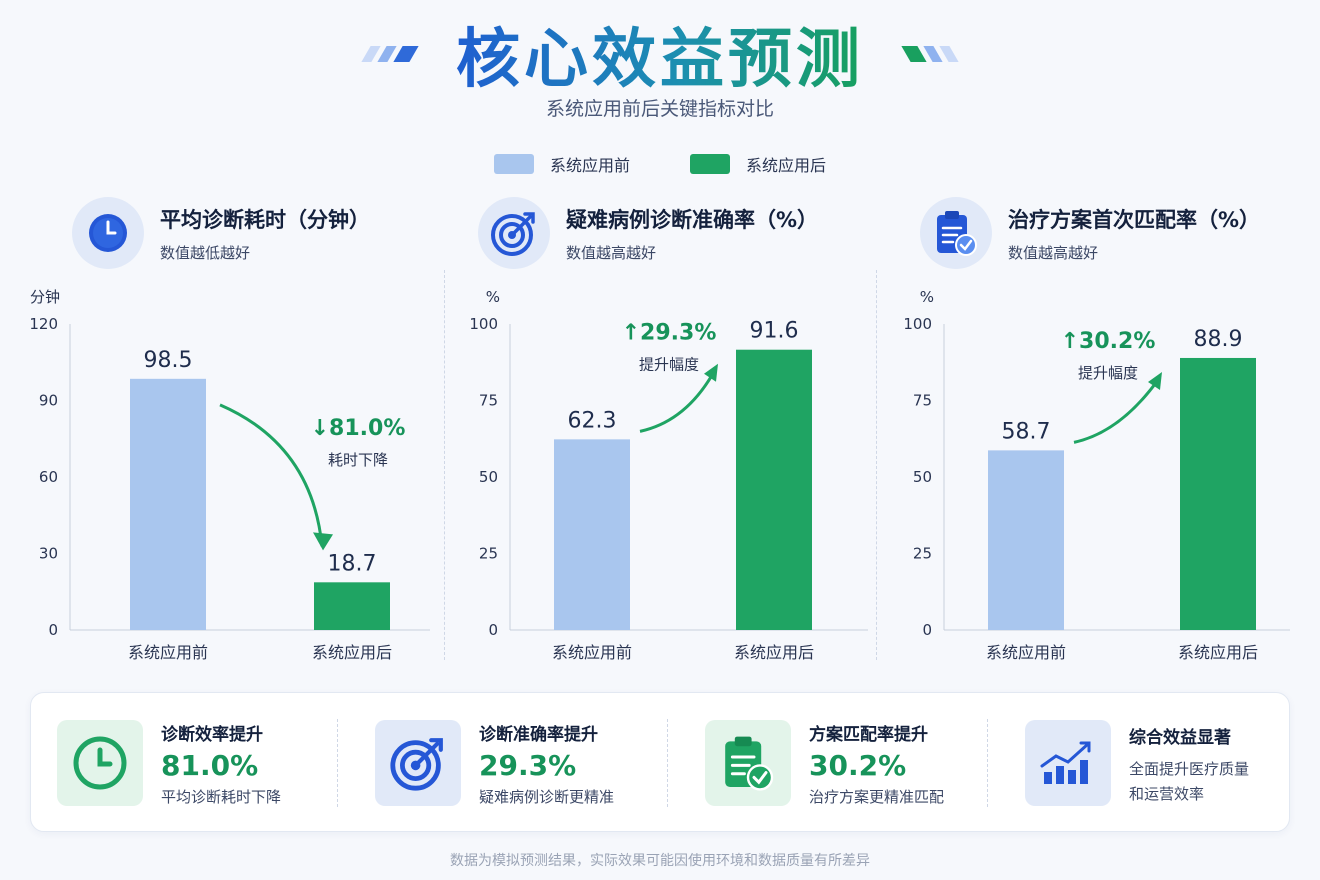  Describe the element at coordinates (786, 165) in the screenshot. I see `legend-label-after: 系统应用后` at that location.